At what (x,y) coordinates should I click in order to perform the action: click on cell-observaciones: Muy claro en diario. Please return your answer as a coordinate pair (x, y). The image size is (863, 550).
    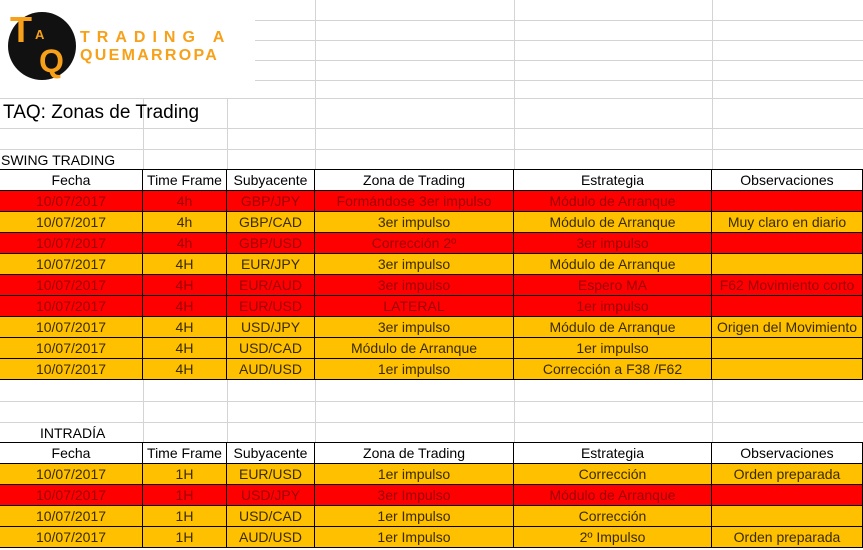
    Looking at the image, I should click on (787, 222).